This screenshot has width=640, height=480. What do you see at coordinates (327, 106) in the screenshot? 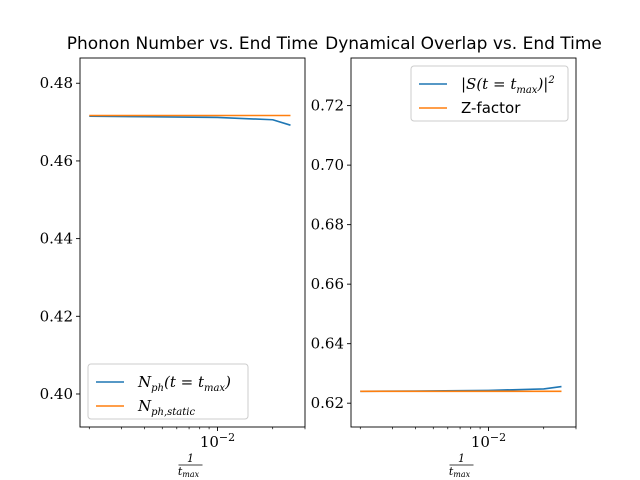
I see `y-tick-label: 0.72` at bounding box center [327, 106].